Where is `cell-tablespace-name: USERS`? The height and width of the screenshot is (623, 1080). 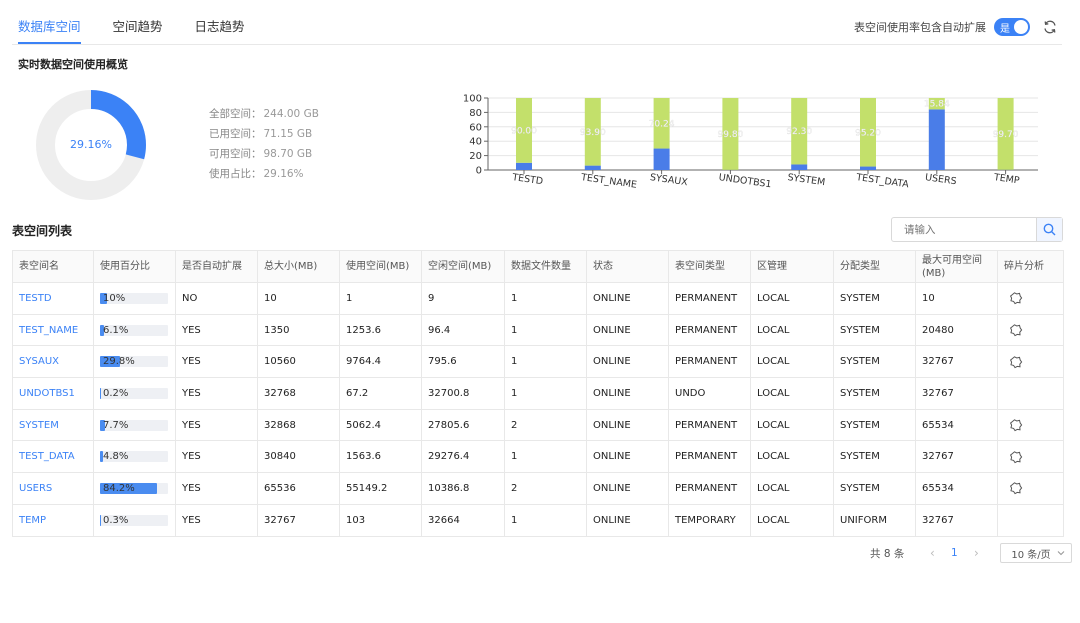
cell-tablespace-name: USERS is located at coordinates (53, 488).